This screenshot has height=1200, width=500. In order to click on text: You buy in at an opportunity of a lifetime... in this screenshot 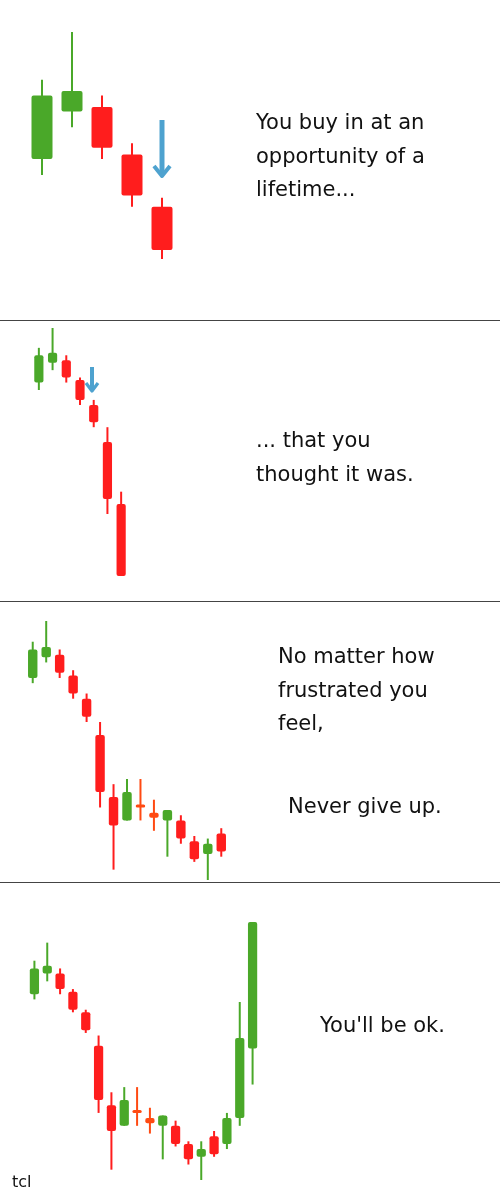, I will do `click(341, 156)`.